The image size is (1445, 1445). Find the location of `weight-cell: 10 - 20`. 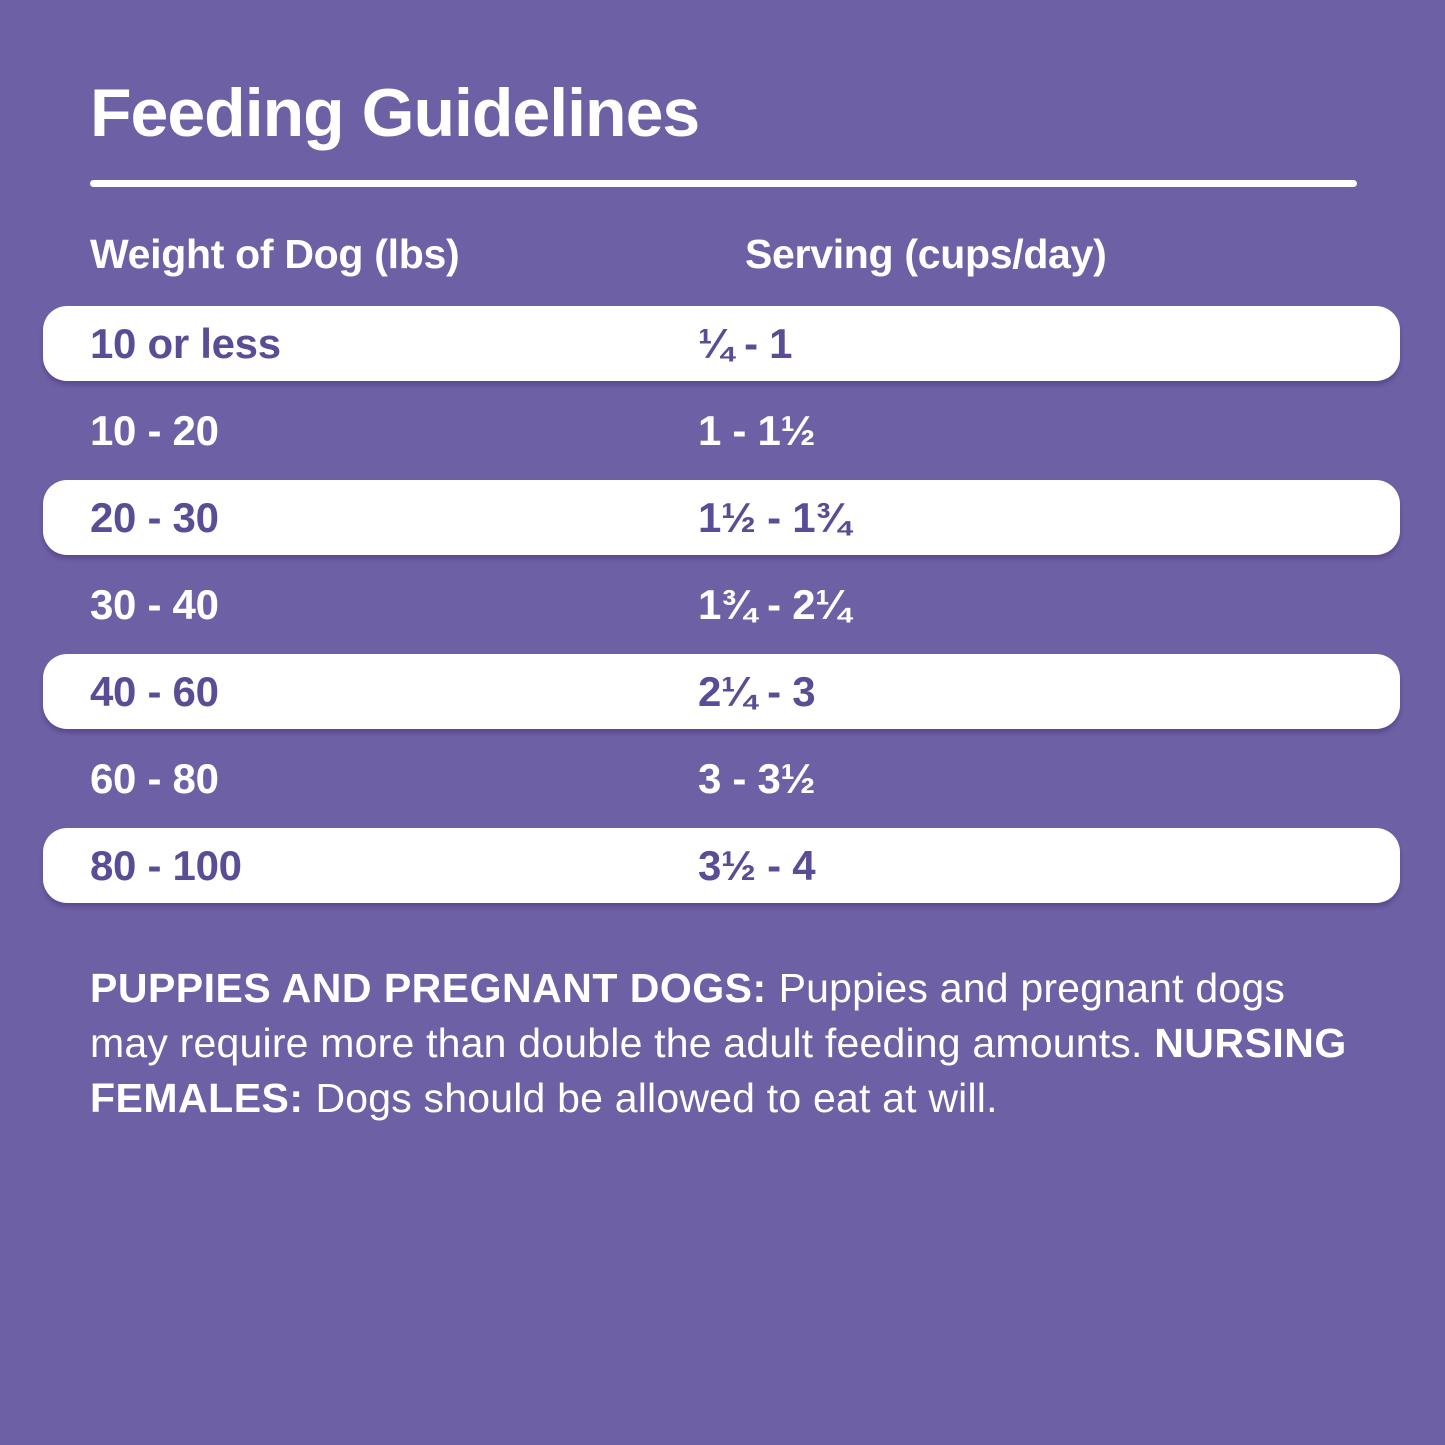

weight-cell: 10 - 20 is located at coordinates (154, 430).